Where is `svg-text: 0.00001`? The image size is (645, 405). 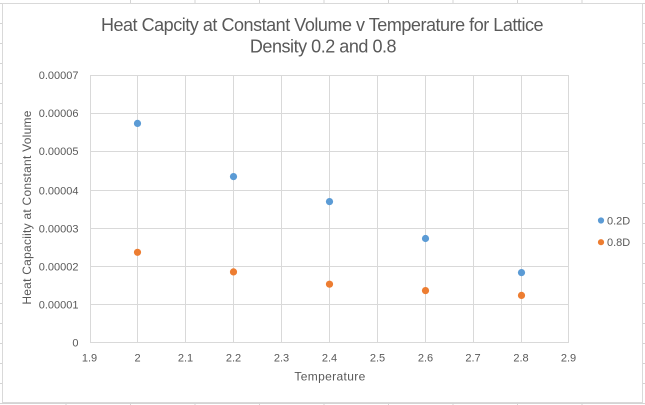
svg-text: 0.00001 is located at coordinates (59, 305).